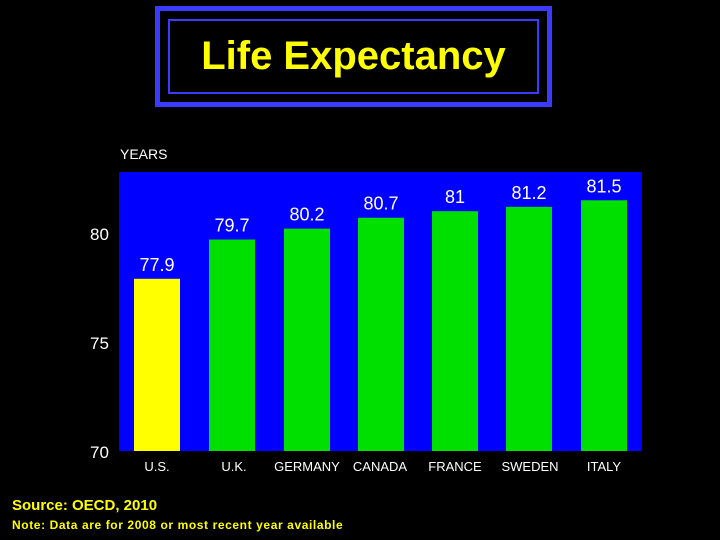  What do you see at coordinates (233, 466) in the screenshot?
I see `category-label: U.K.` at bounding box center [233, 466].